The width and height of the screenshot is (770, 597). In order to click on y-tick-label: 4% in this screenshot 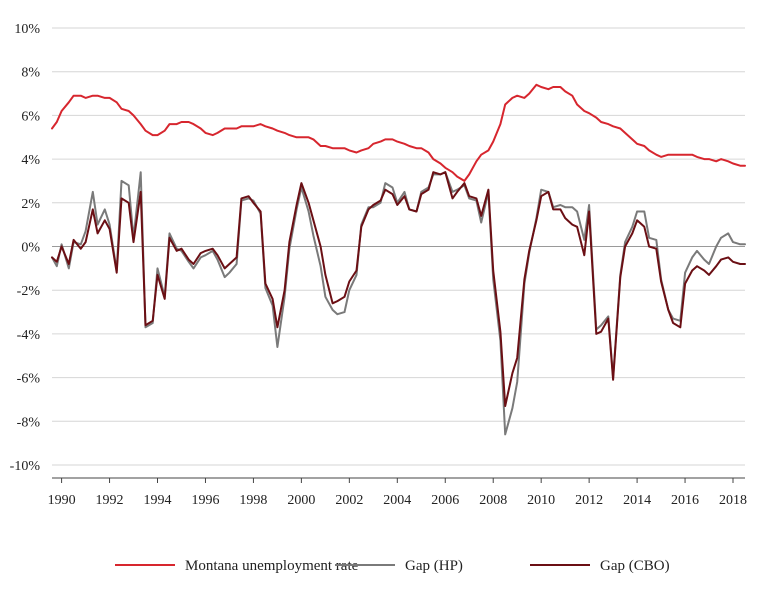, I will do `click(30, 160)`.